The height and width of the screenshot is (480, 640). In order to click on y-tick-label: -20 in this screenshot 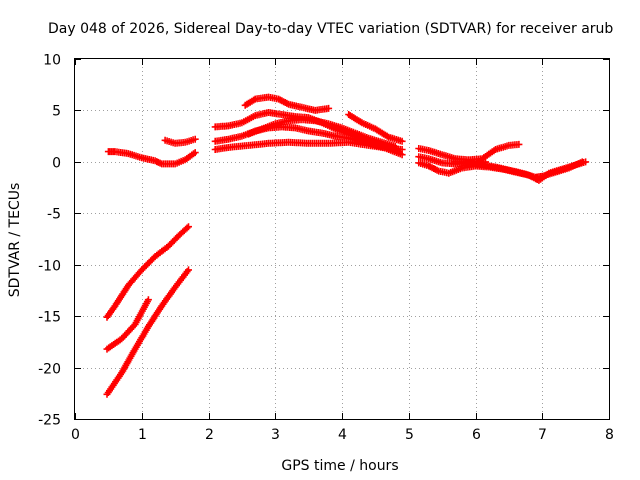, I will do `click(49, 370)`.